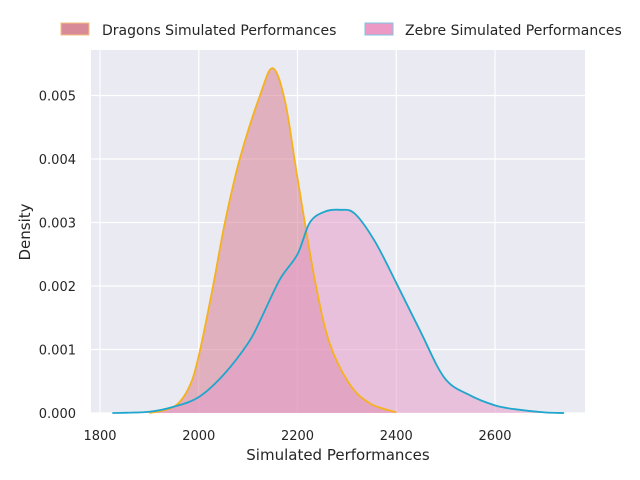 Image resolution: width=640 pixels, height=480 pixels. What do you see at coordinates (198, 436) in the screenshot?
I see `x-tick-label: 2000` at bounding box center [198, 436].